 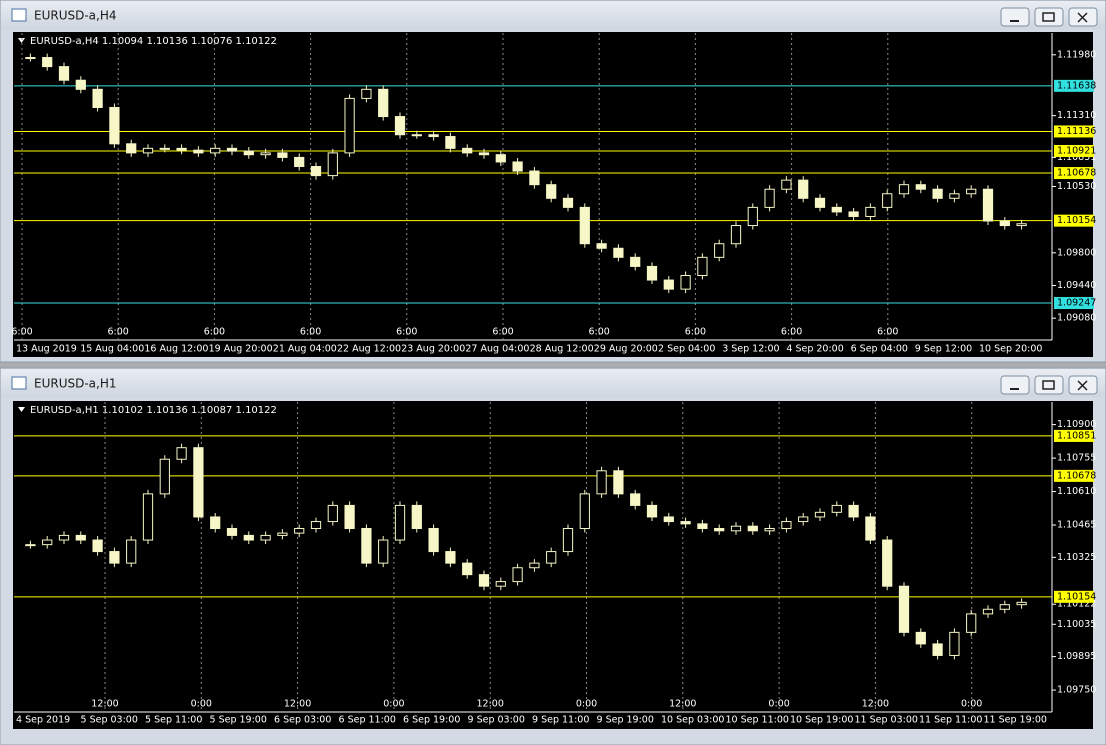 What do you see at coordinates (1076, 115) in the screenshot?
I see `price-tick-label: 1.11310` at bounding box center [1076, 115].